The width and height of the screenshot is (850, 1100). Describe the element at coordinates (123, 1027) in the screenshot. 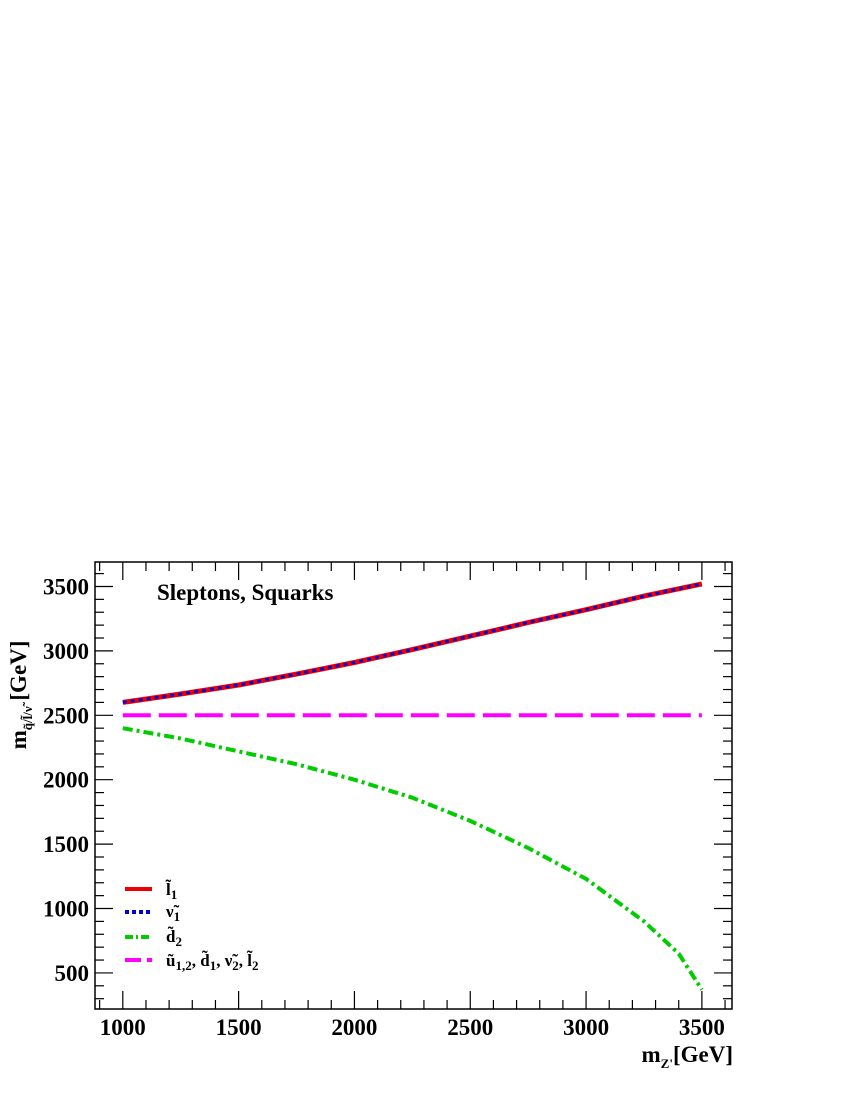

I see `x-tick-label: 1000` at that location.